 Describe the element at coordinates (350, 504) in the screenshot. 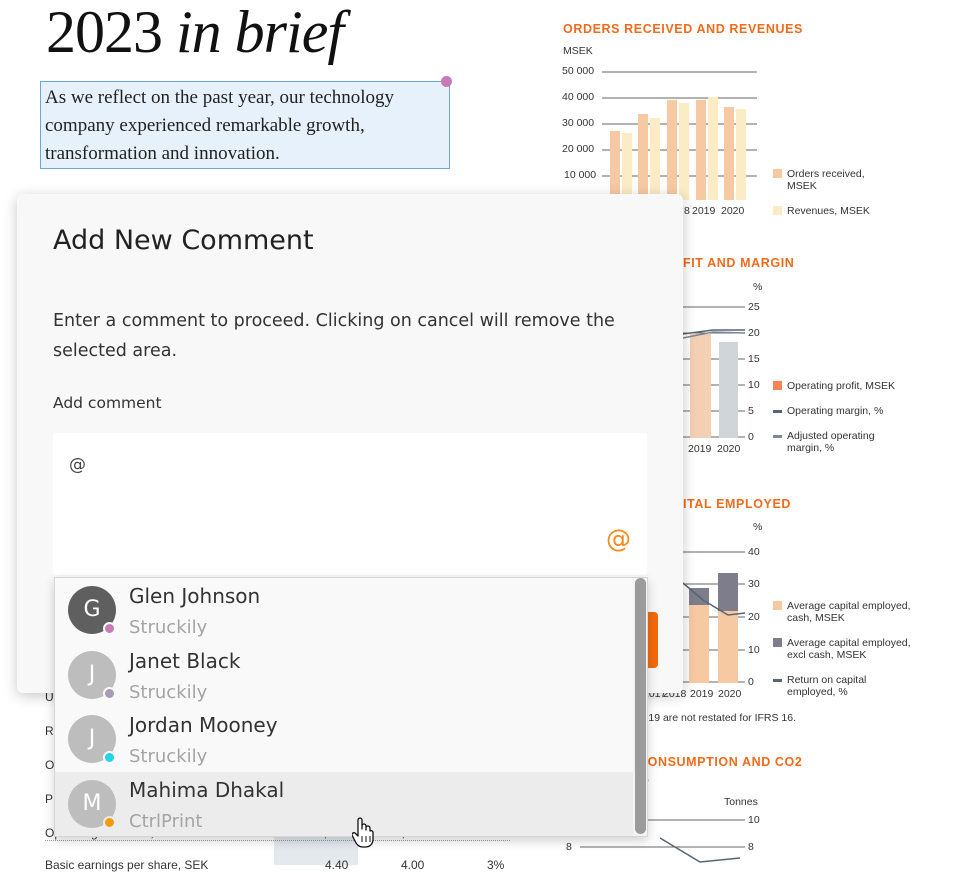

I see `comment-input: @` at that location.